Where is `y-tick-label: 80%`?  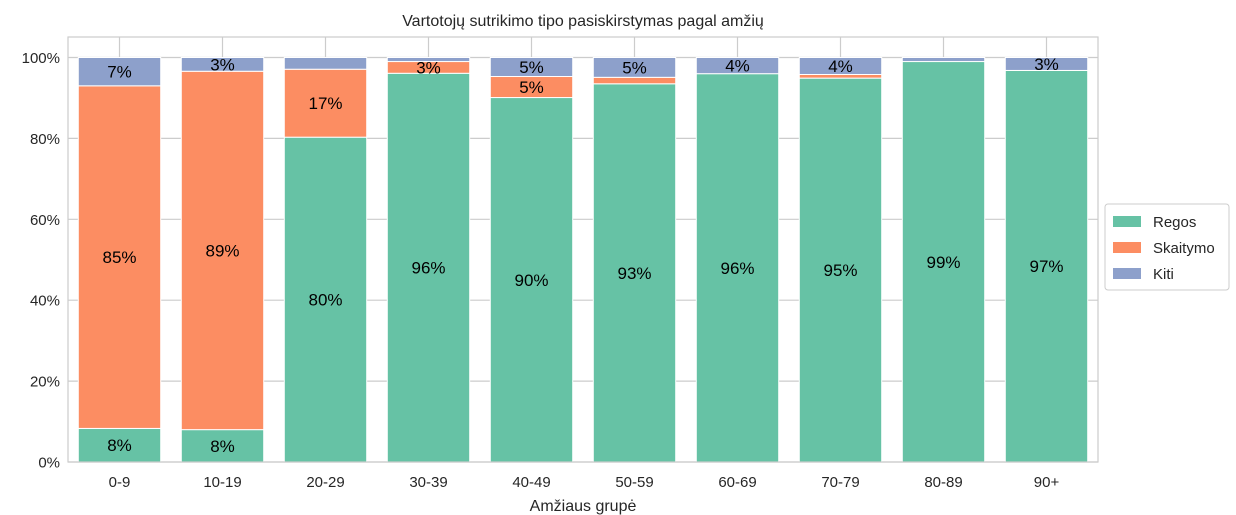
y-tick-label: 80% is located at coordinates (45, 139).